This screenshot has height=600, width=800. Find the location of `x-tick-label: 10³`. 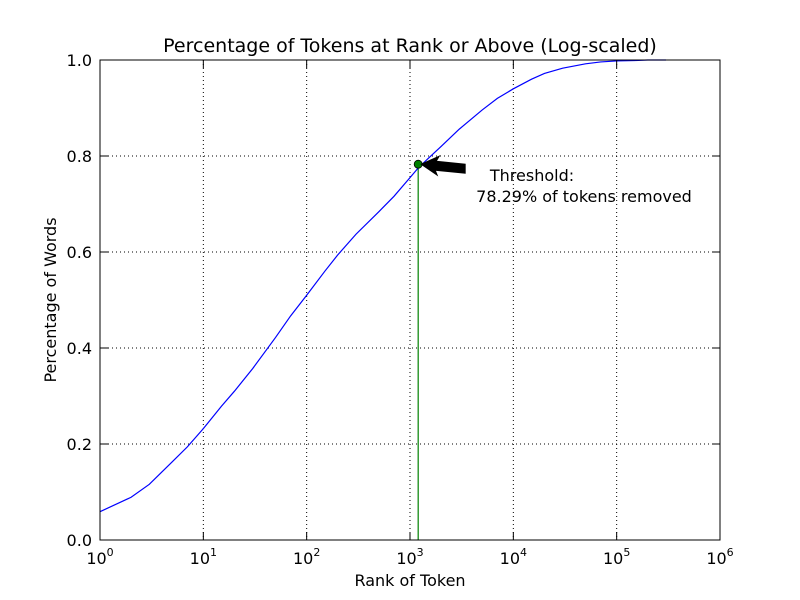

x-tick-label: 10³ is located at coordinates (409, 557).